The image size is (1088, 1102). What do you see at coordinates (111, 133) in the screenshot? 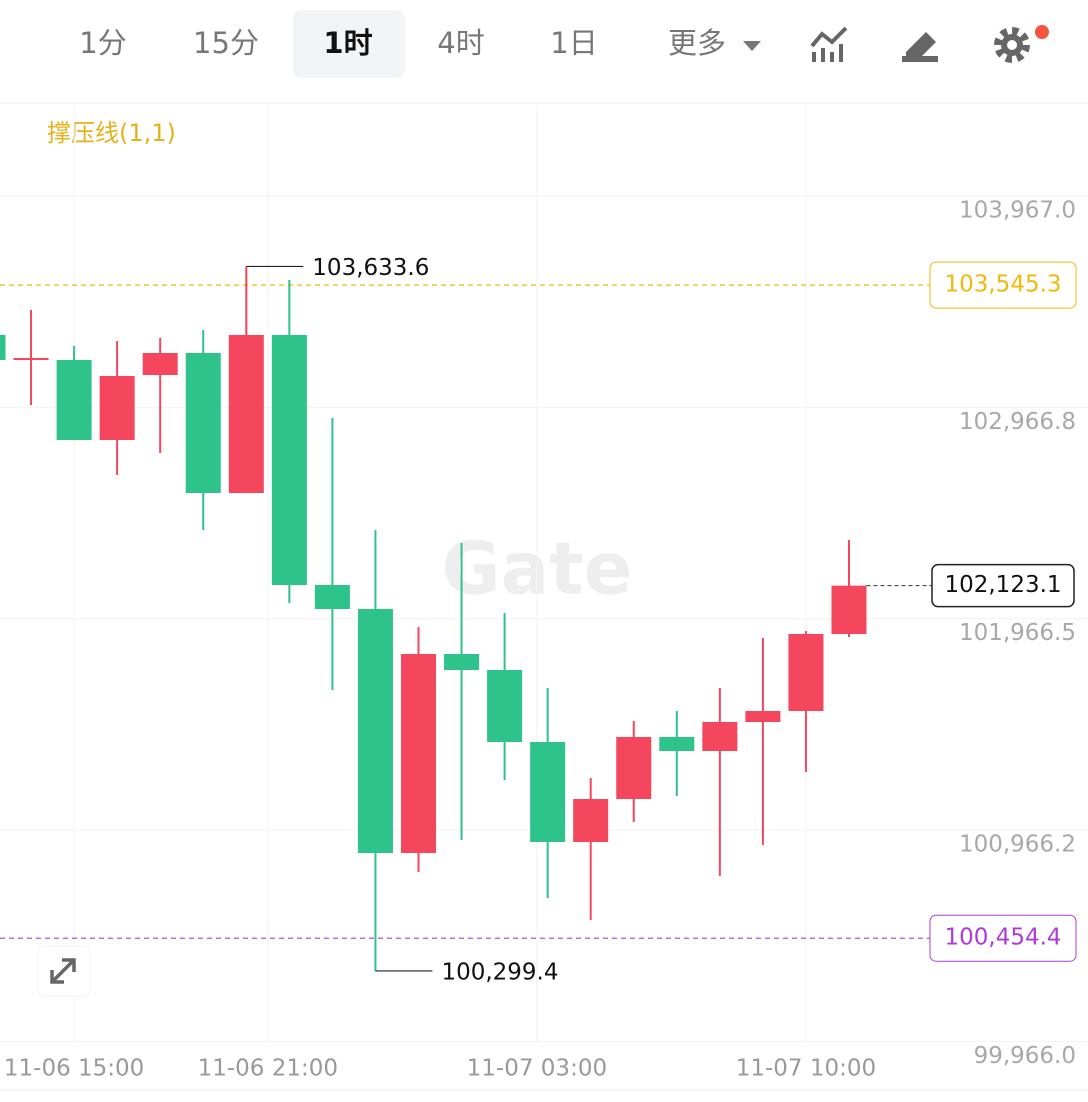
I see `indicator-label: 撑压线(1,1)` at bounding box center [111, 133].